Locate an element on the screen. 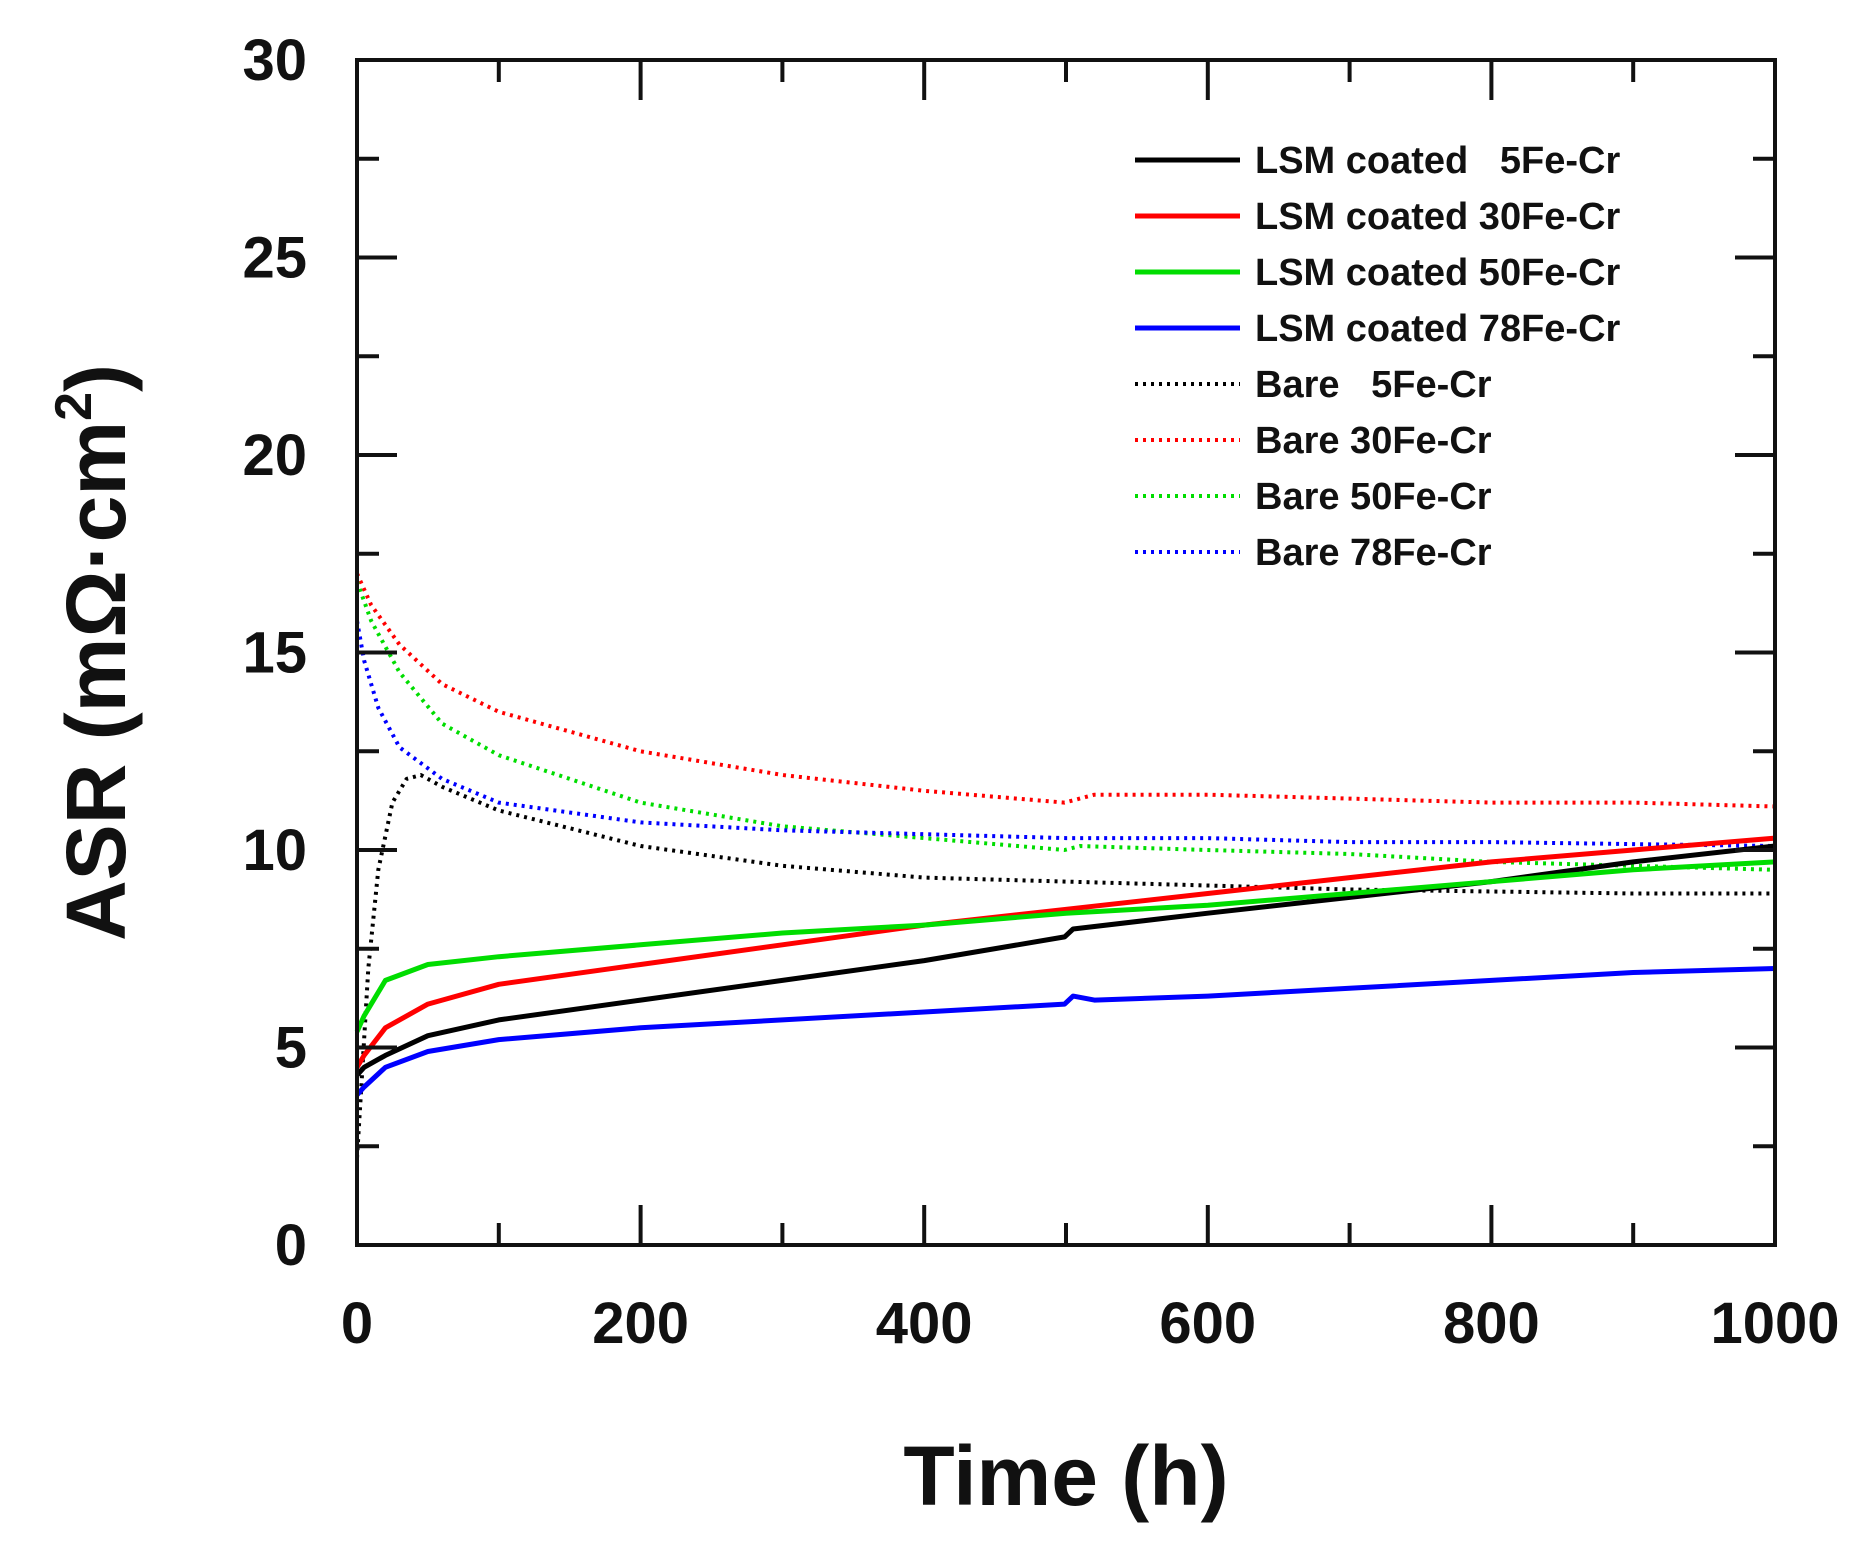 This screenshot has width=1871, height=1552. legend-label-7: Bare 50Fe-Cr is located at coordinates (1373, 497).